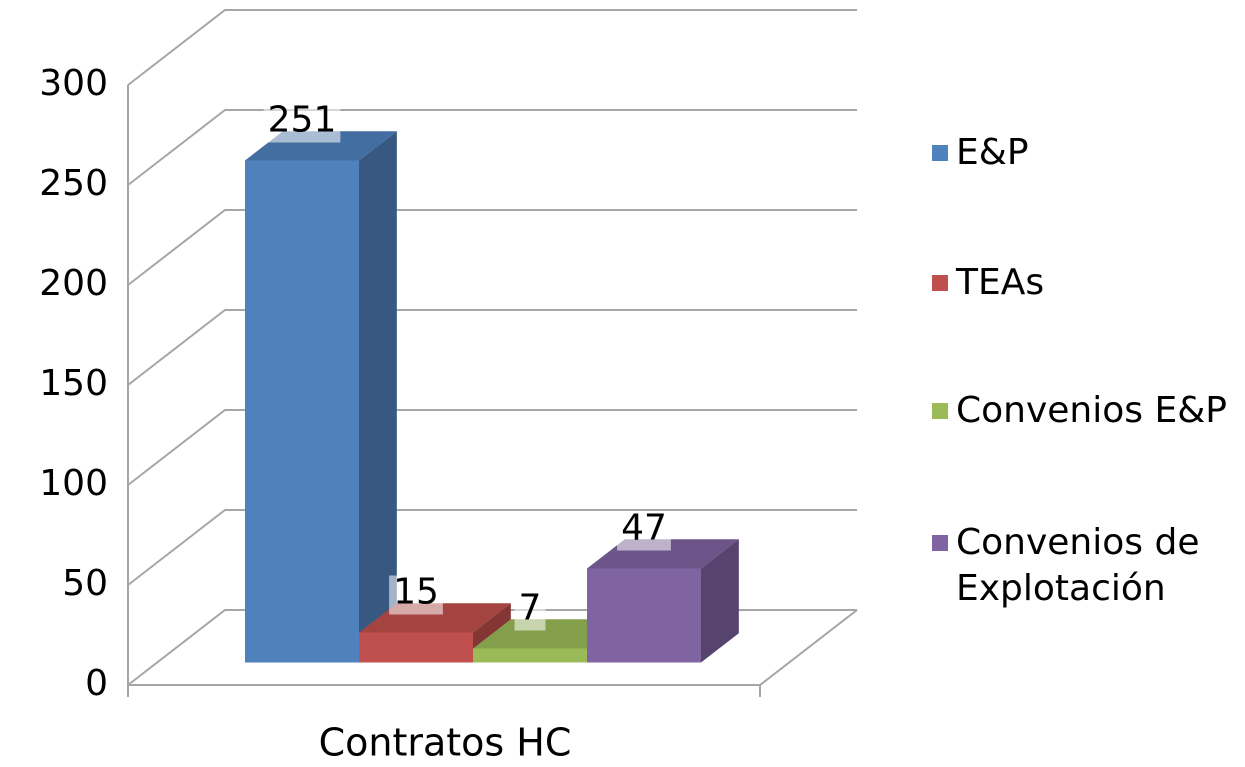  I want to click on y-tick-label: 300, so click(73, 83).